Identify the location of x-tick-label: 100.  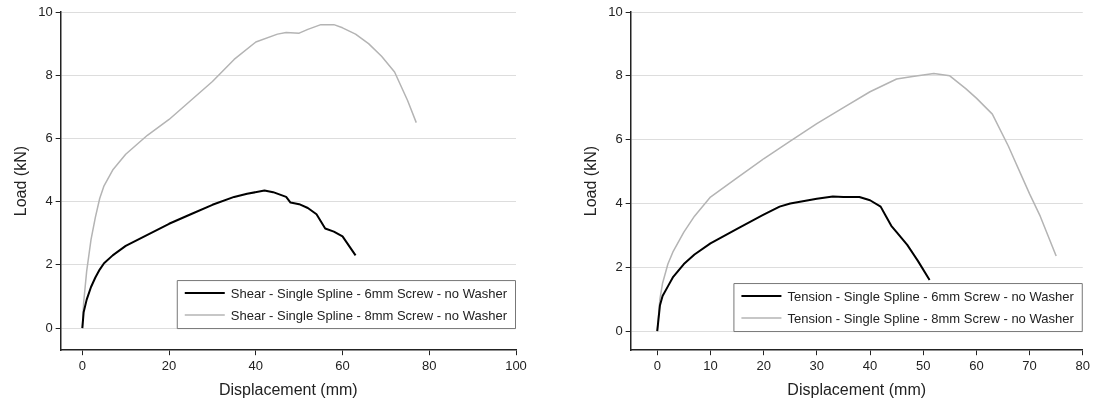
(516, 365).